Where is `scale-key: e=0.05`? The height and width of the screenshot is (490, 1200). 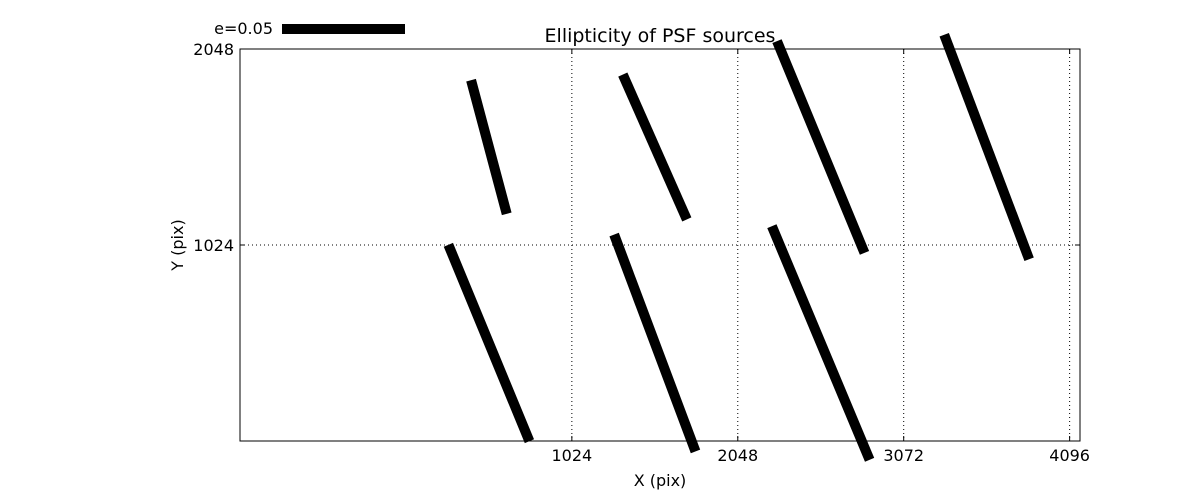
scale-key: e=0.05 is located at coordinates (309, 28).